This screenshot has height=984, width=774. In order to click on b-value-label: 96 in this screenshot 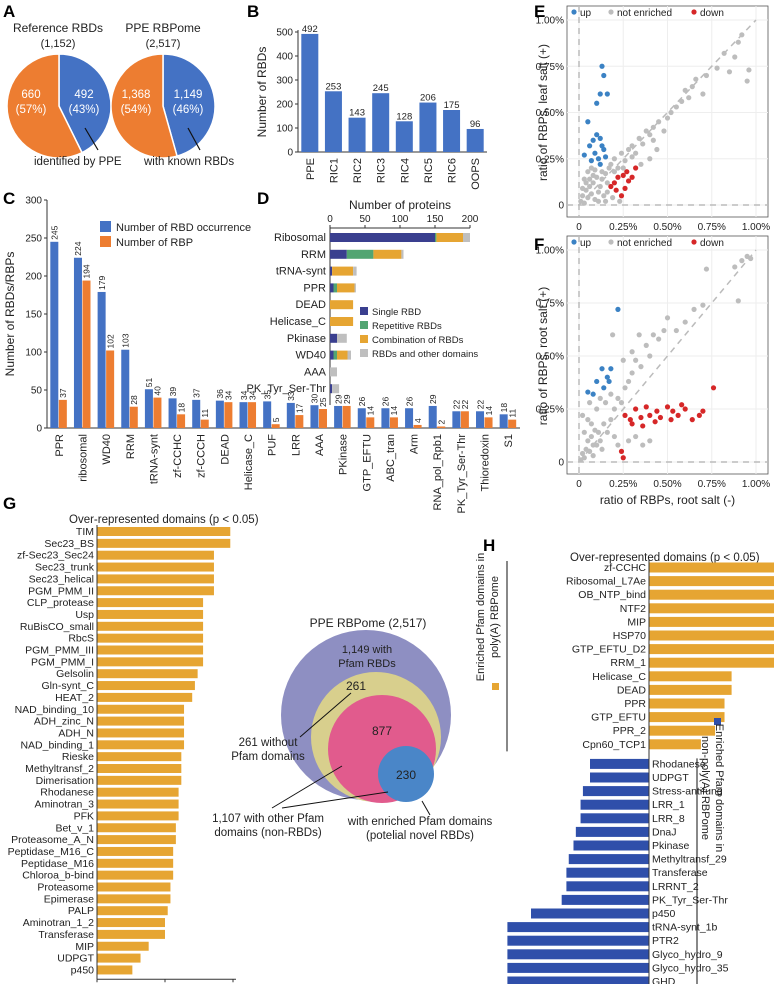, I will do `click(475, 124)`.